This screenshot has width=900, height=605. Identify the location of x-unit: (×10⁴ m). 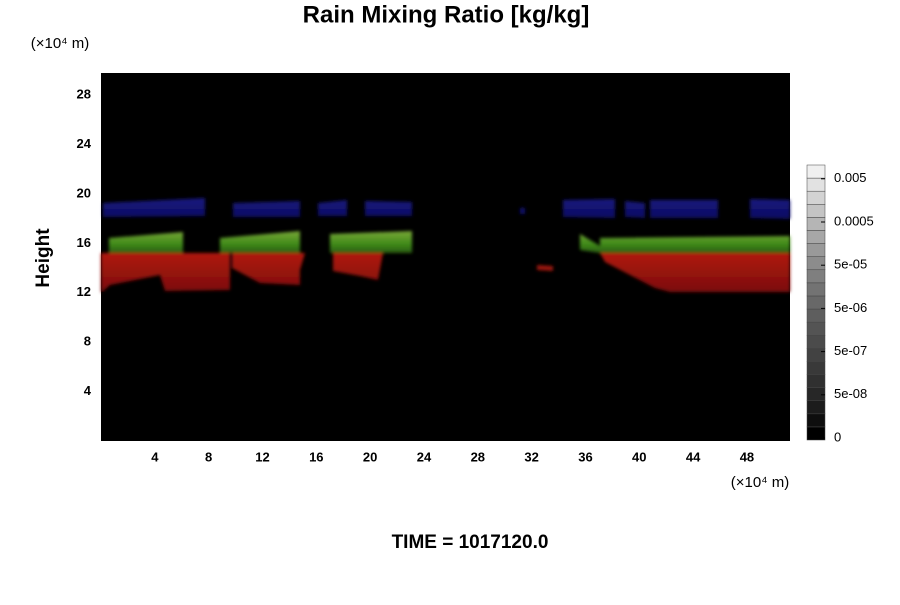
(760, 482).